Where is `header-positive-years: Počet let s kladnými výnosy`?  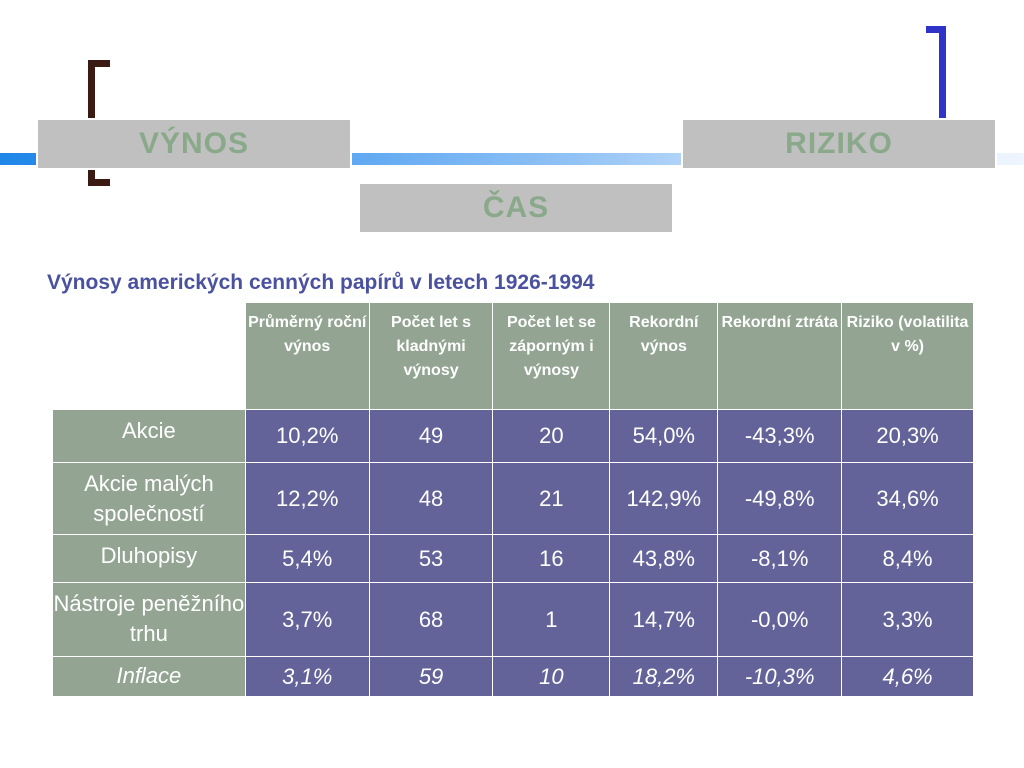 header-positive-years: Počet let s kladnými výnosy is located at coordinates (431, 356).